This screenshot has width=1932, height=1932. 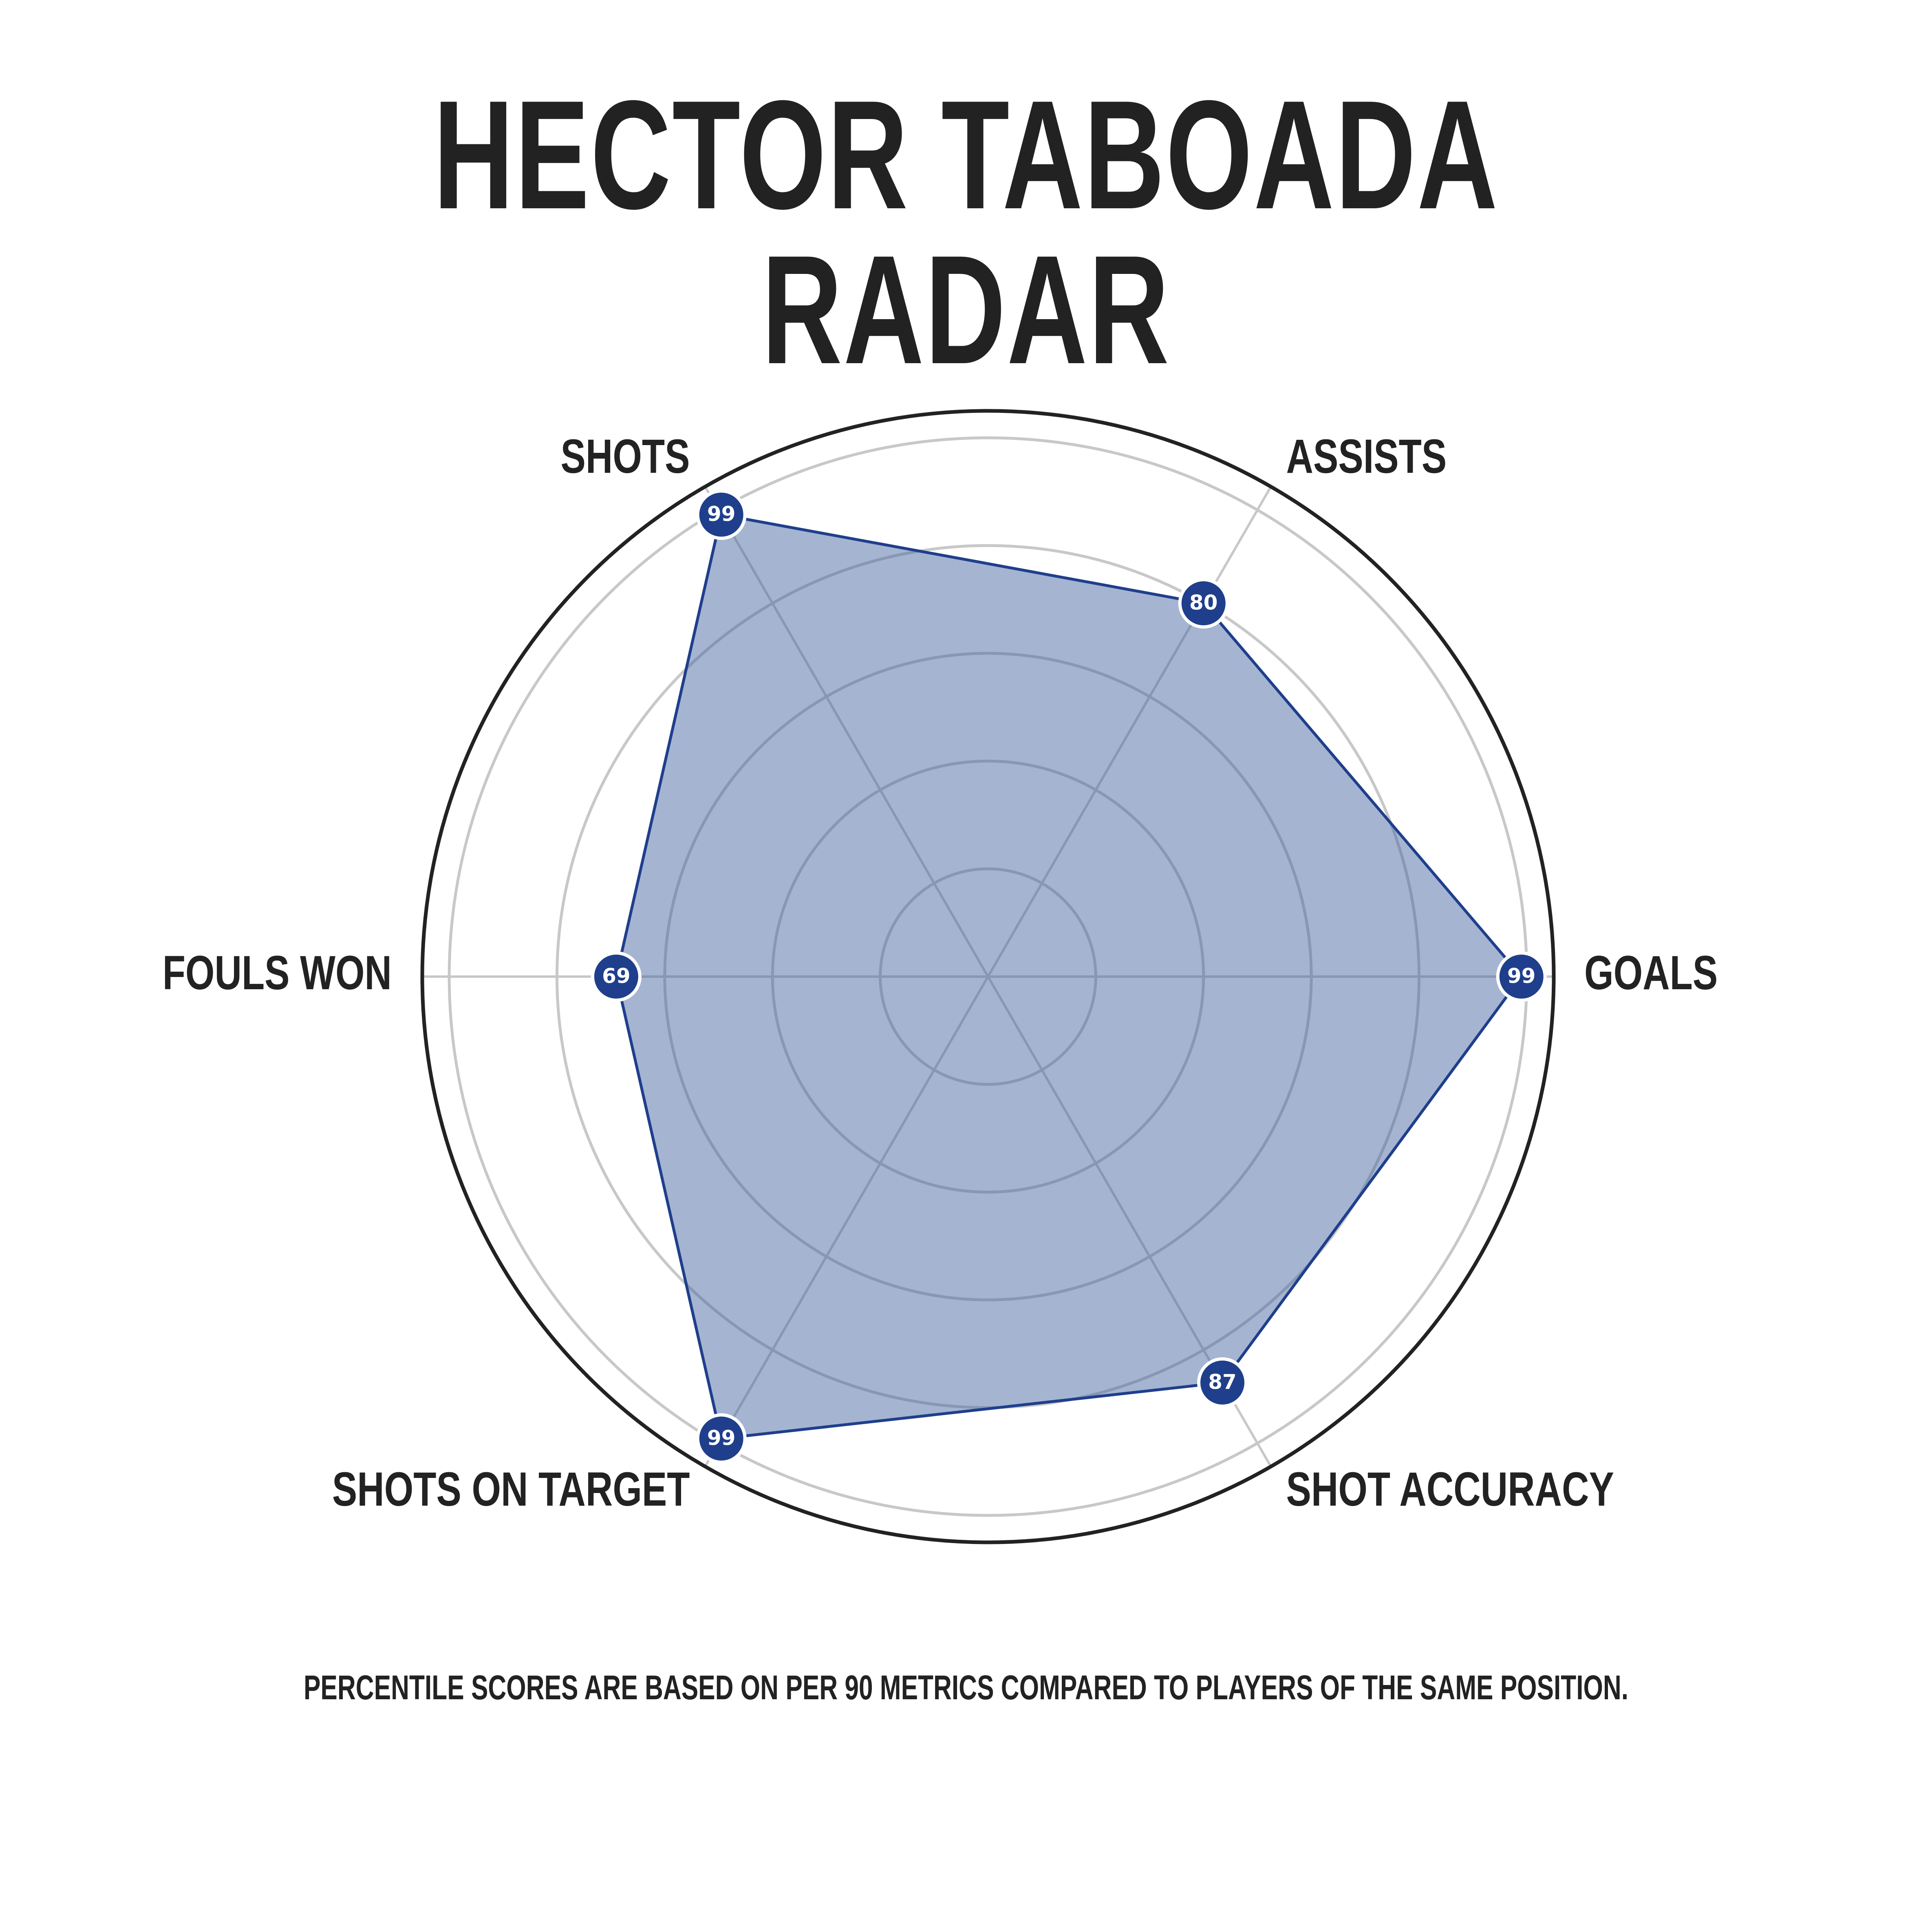 What do you see at coordinates (625, 456) in the screenshot?
I see `axis-label: SHOTS` at bounding box center [625, 456].